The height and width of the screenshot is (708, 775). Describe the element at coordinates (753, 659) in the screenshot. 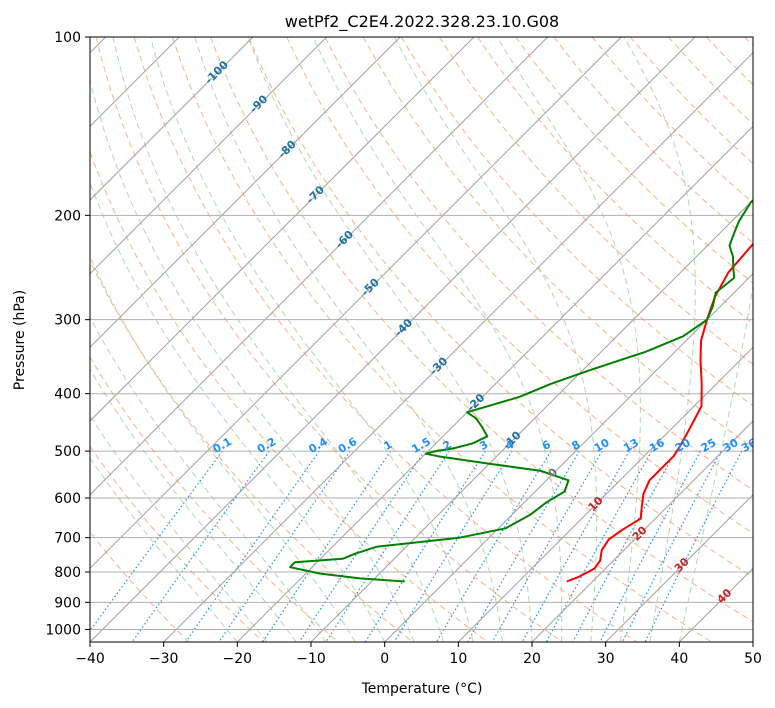

I see `x-tick-label: 50` at that location.